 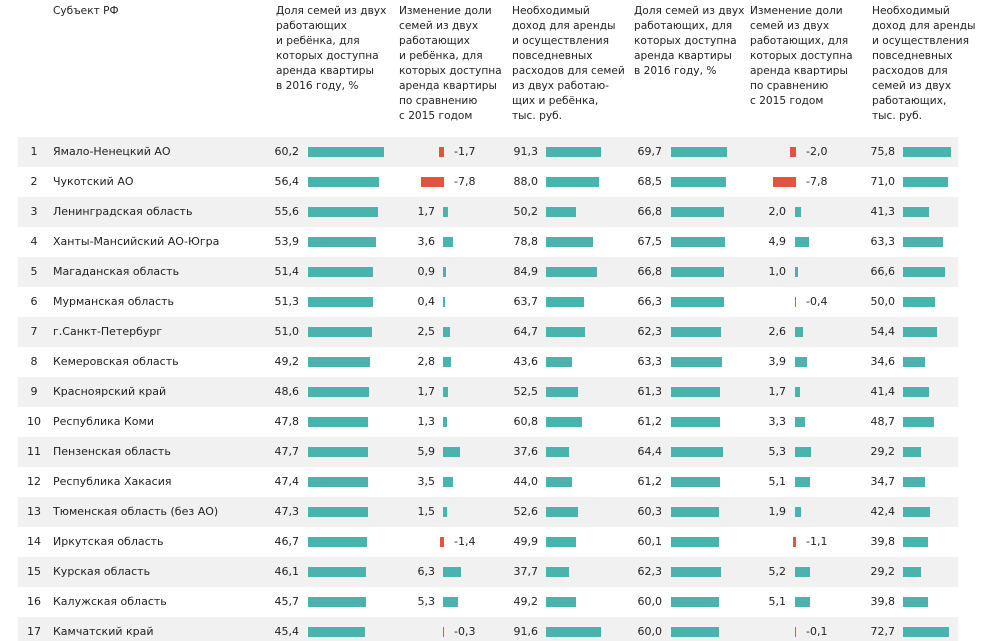 What do you see at coordinates (426, 451) in the screenshot?
I see `value-cell: 5,9` at bounding box center [426, 451].